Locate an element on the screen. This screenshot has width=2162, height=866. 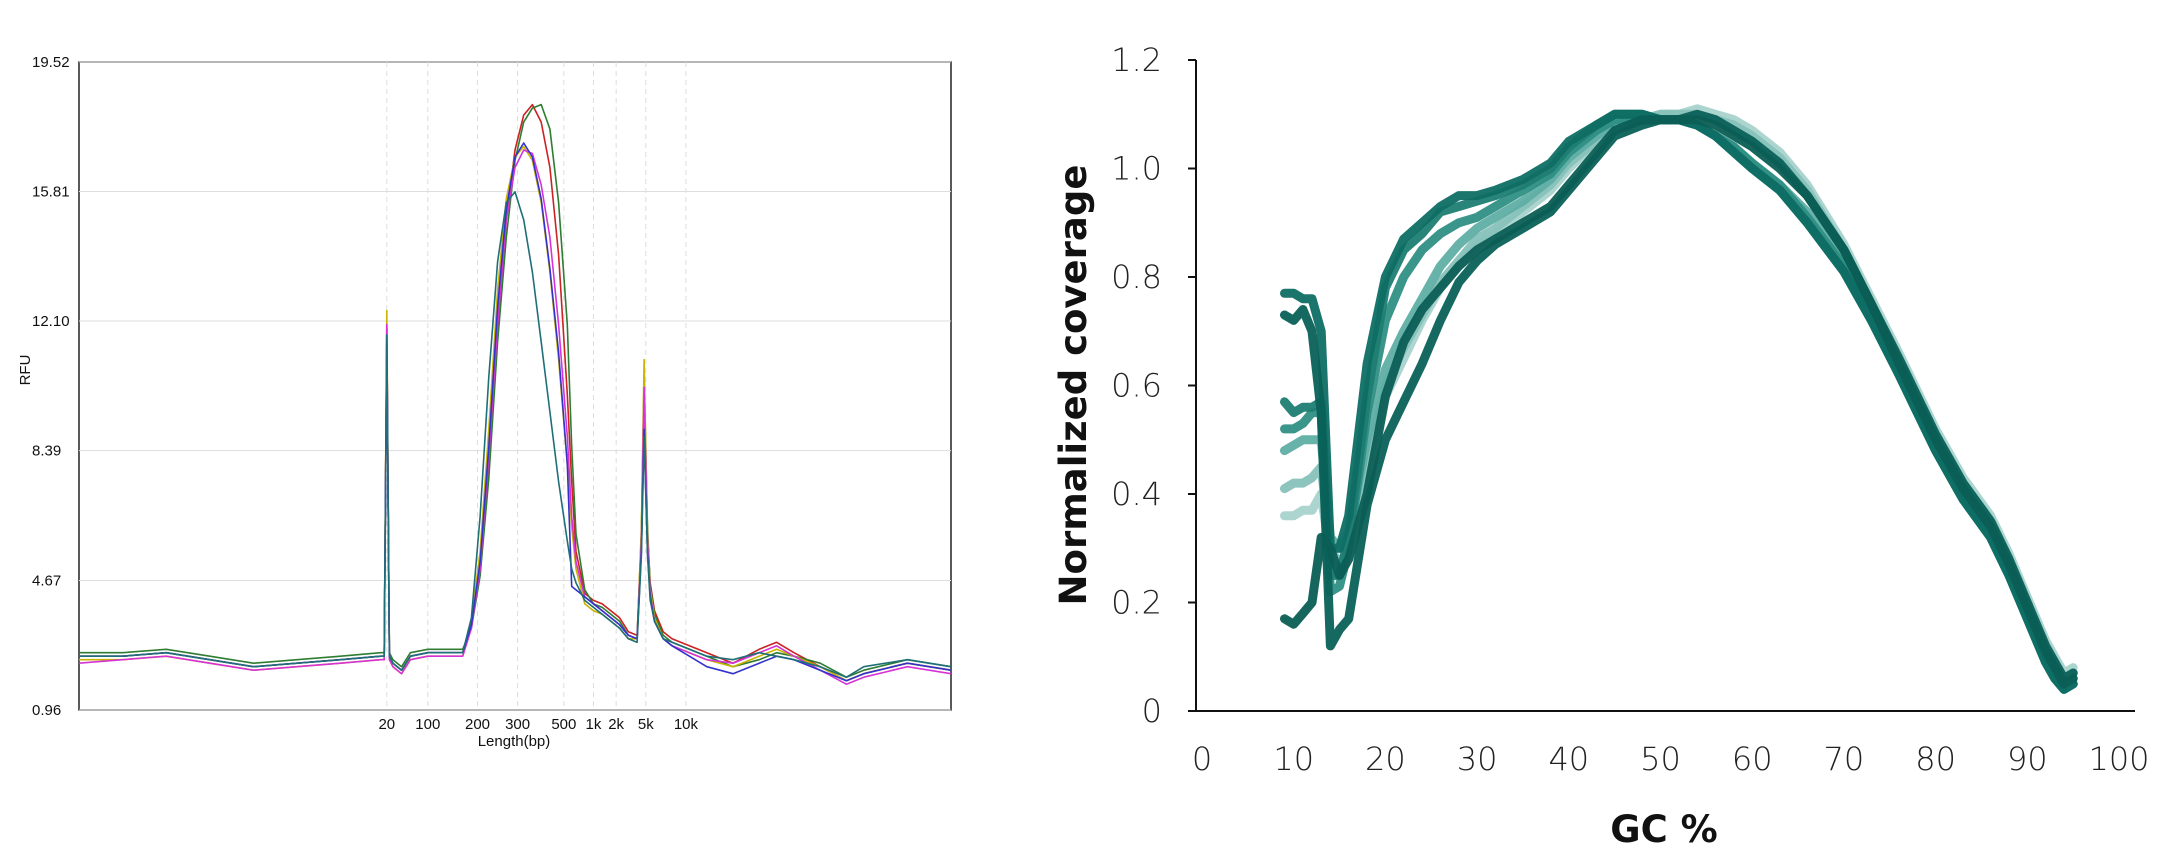
gc-coverage-y-tick-label: 1.2 is located at coordinates (1136, 60).